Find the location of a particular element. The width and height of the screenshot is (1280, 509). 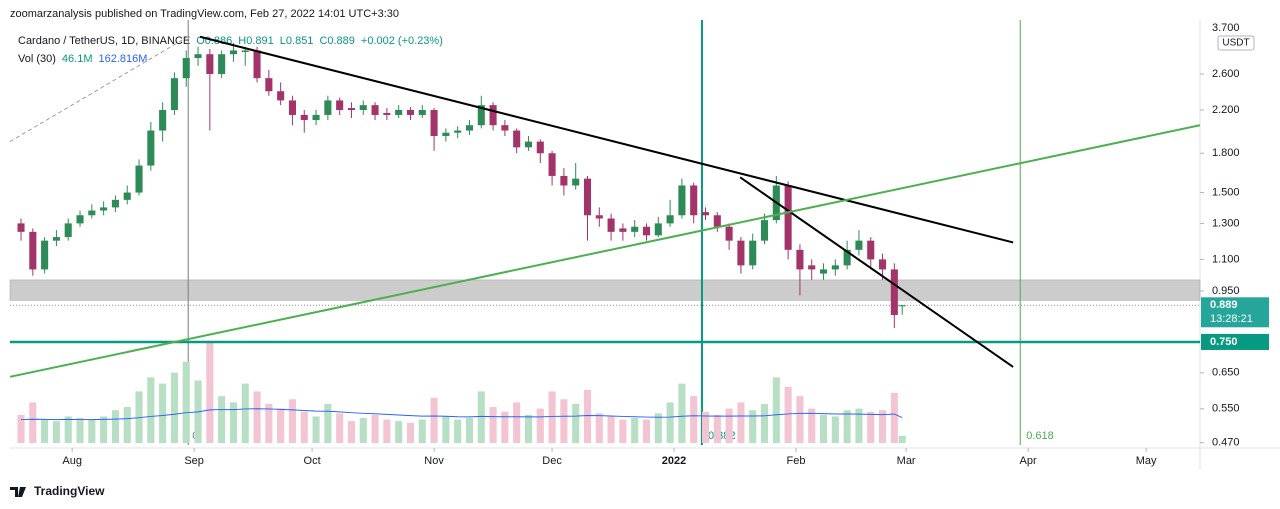

y-tick-label: 1.800 is located at coordinates (1226, 153).